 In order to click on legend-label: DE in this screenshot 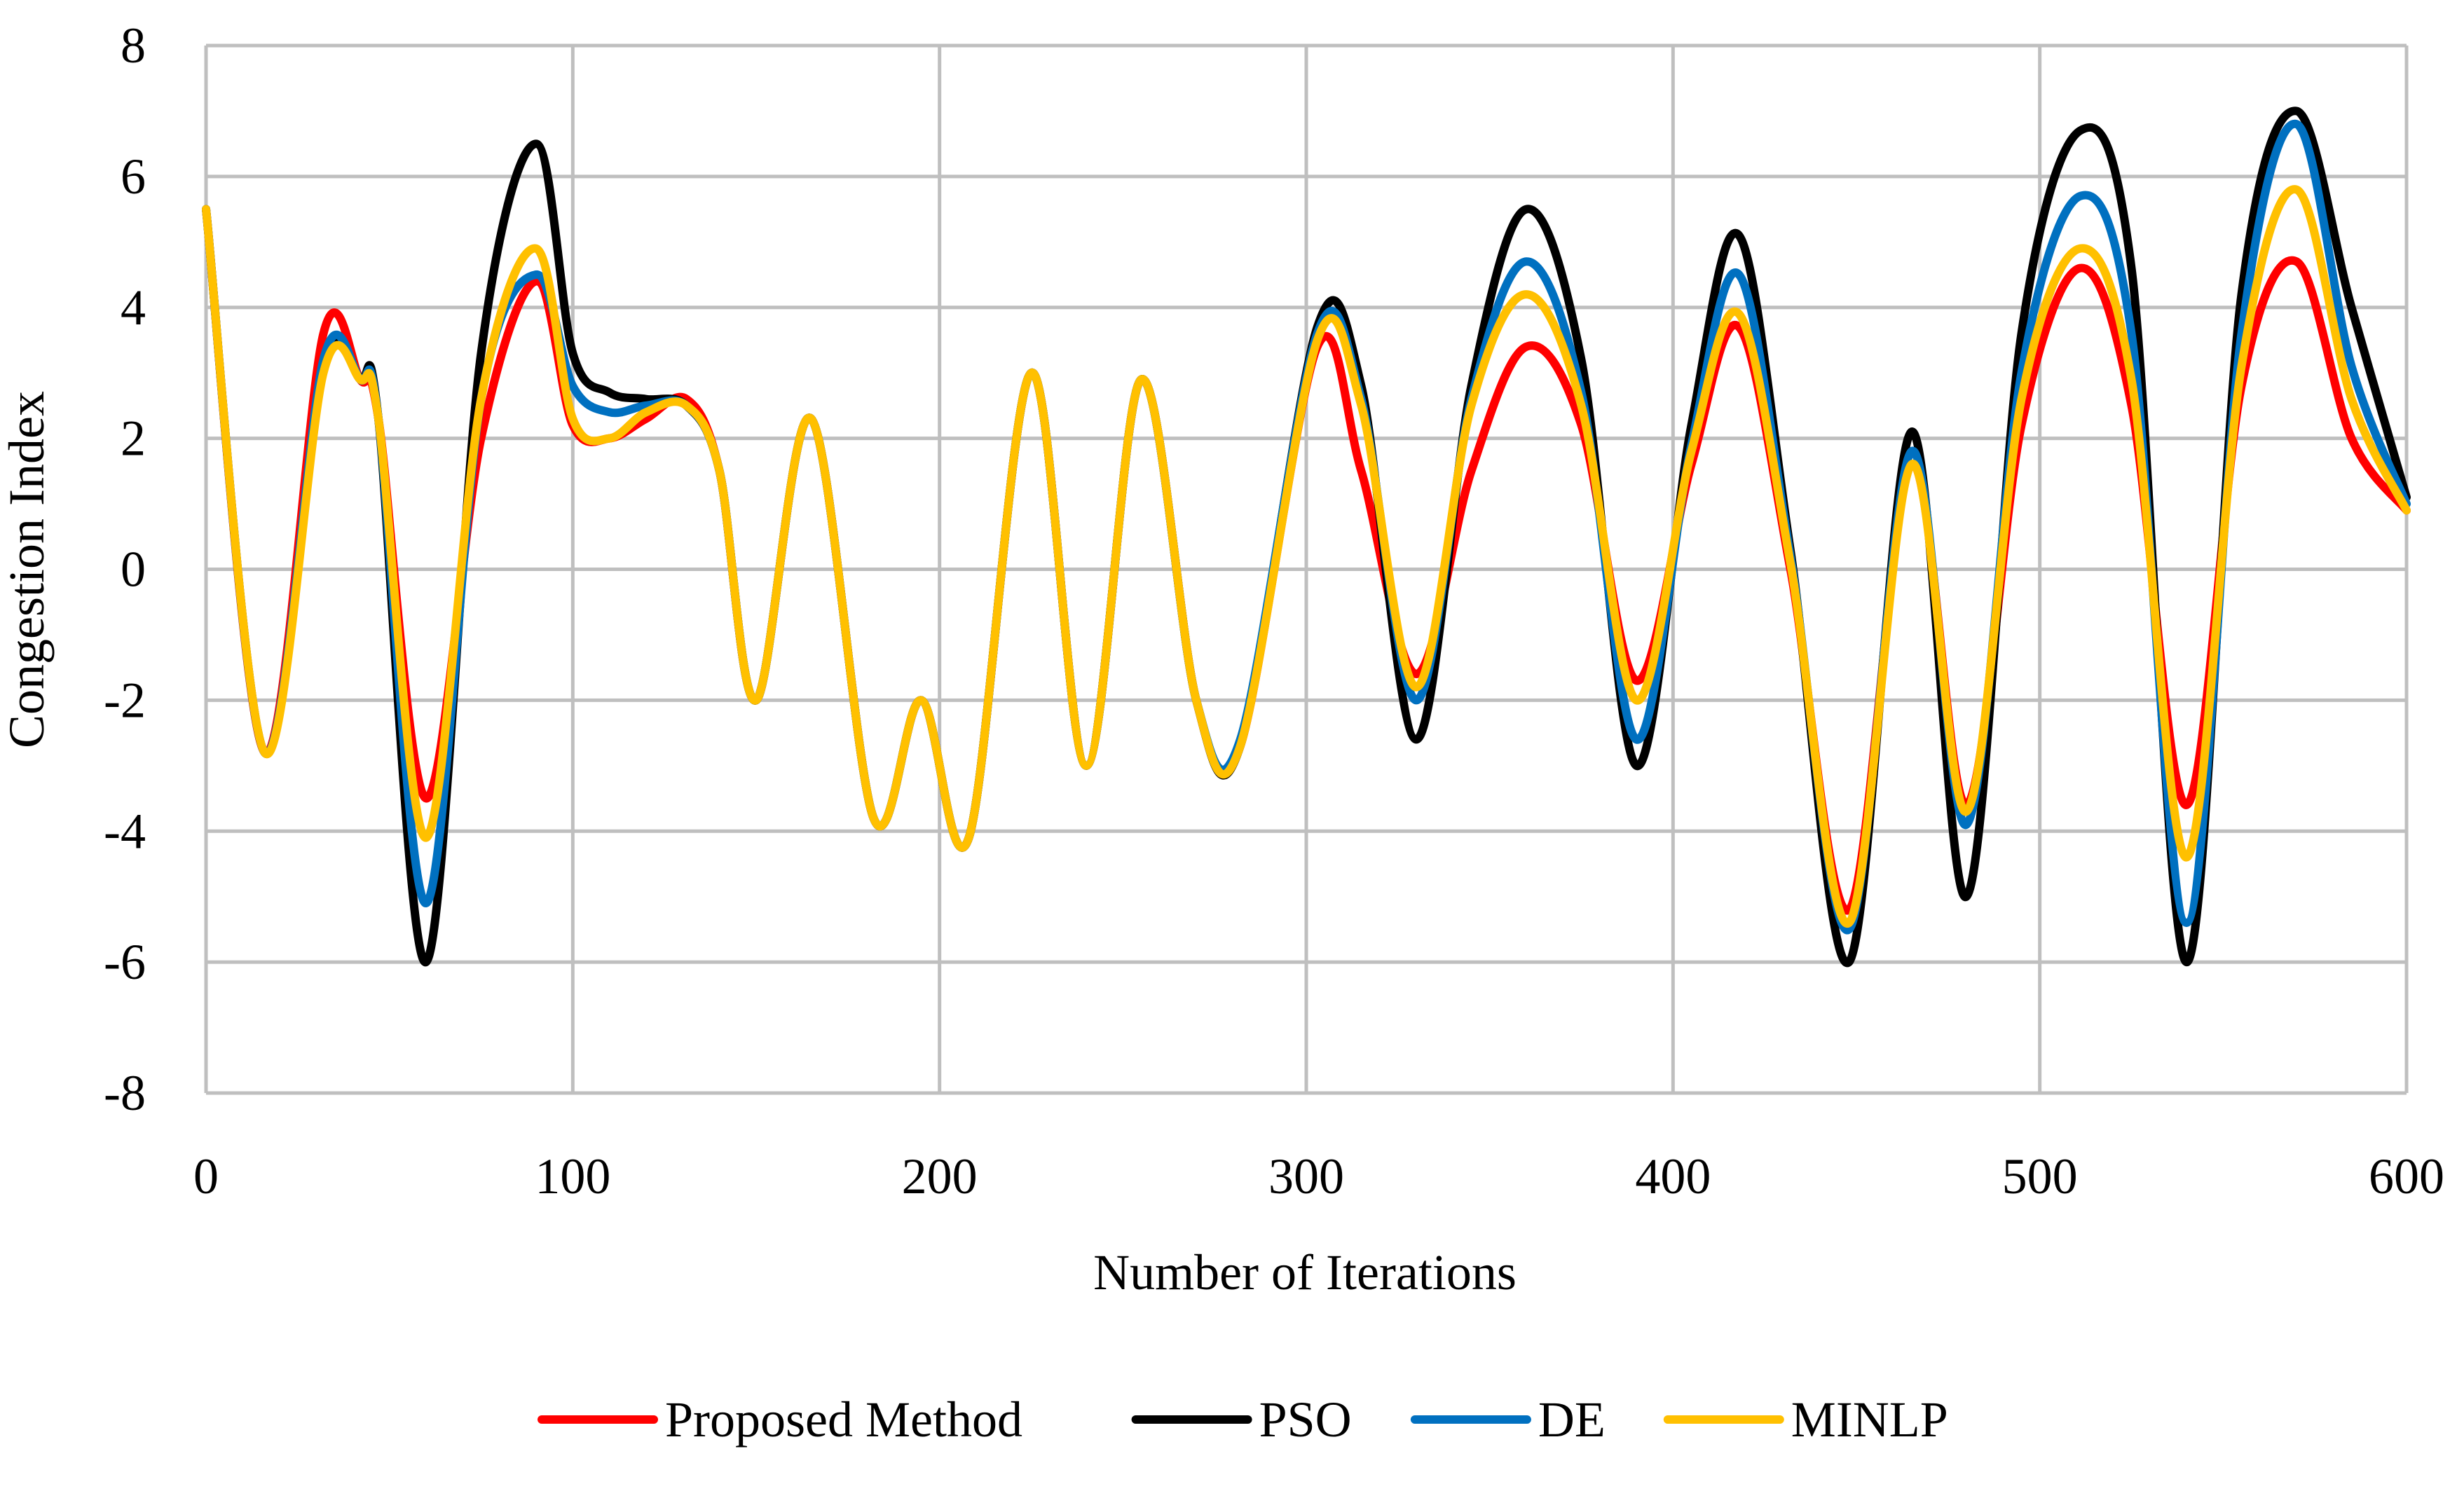, I will do `click(1572, 1420)`.